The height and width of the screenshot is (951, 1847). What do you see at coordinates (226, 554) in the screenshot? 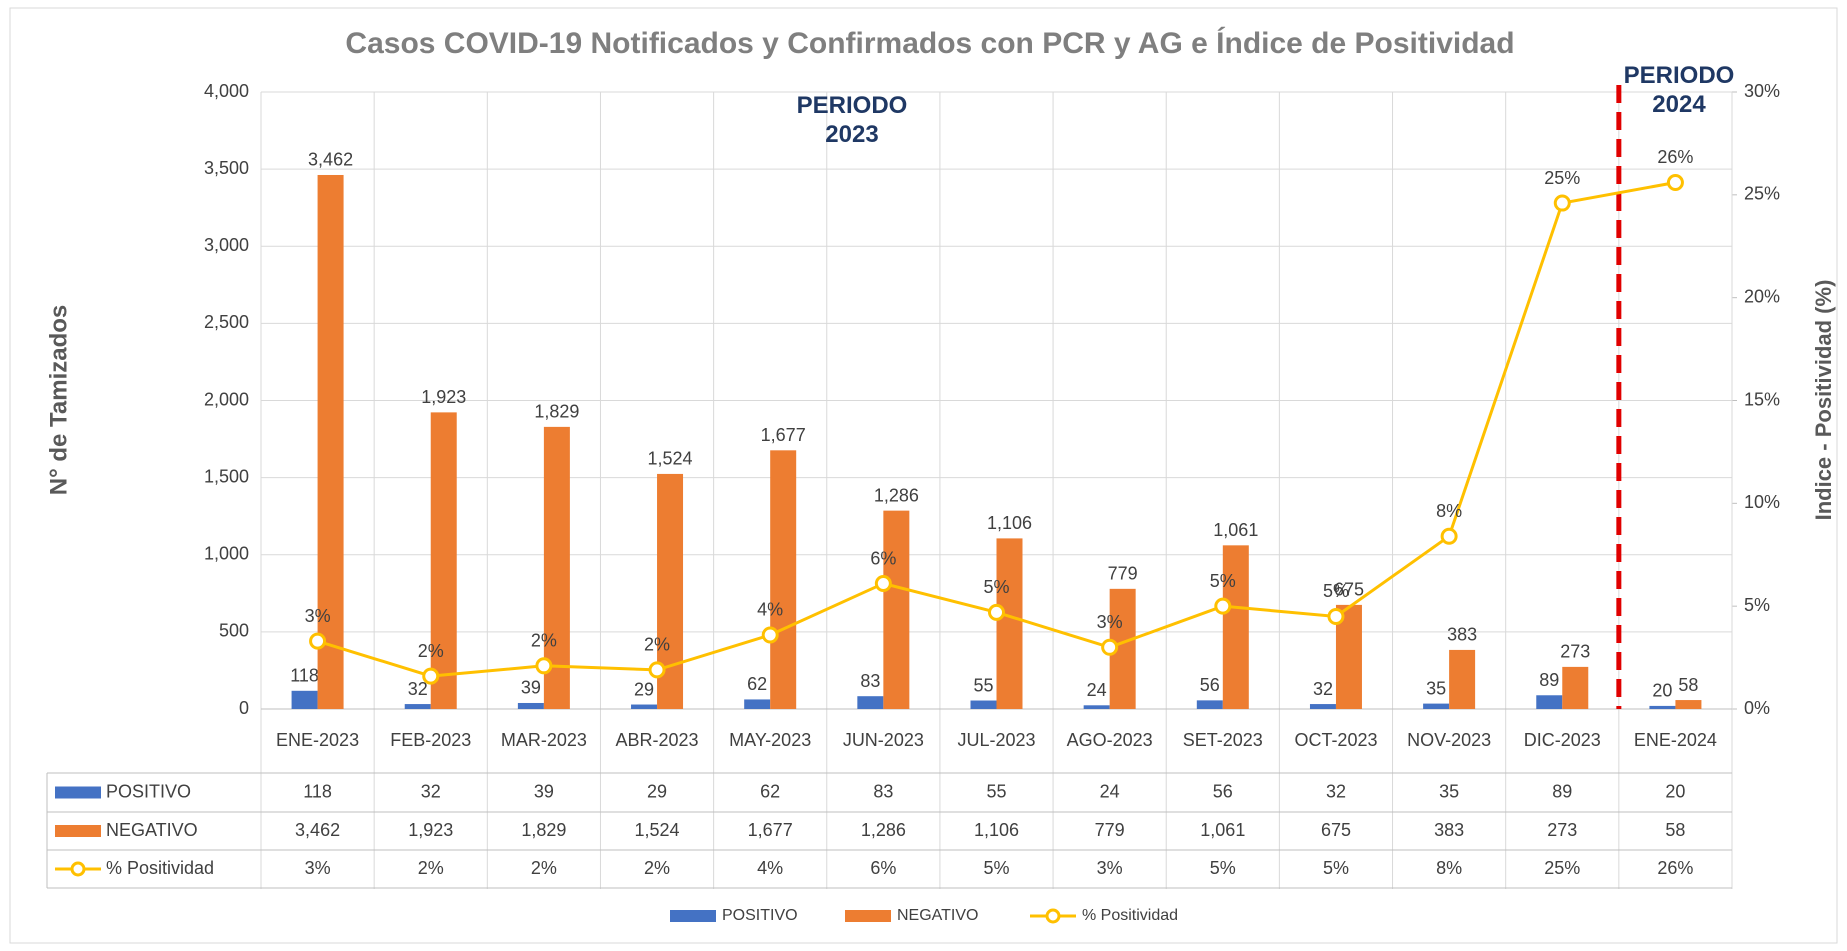
I see `y-tick-label: 1,000` at bounding box center [226, 554].